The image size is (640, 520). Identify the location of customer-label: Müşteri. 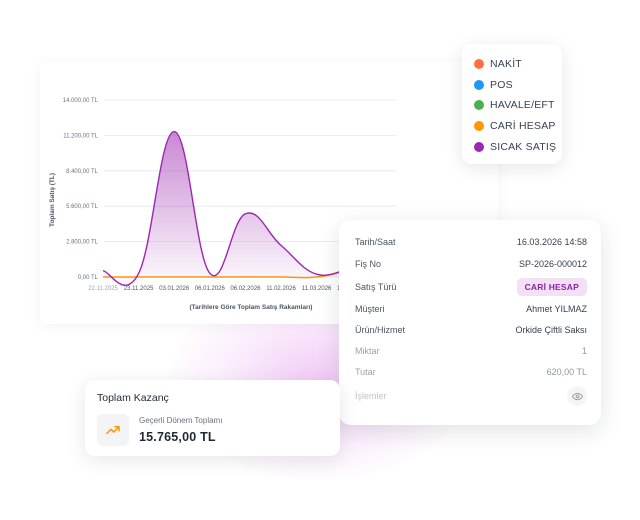
(370, 309).